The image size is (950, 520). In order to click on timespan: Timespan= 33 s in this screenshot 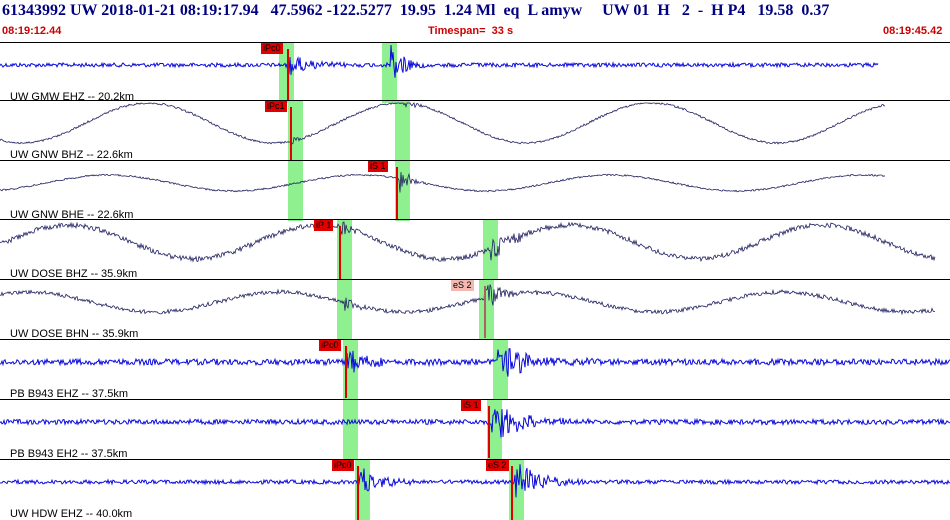, I will do `click(471, 31)`.